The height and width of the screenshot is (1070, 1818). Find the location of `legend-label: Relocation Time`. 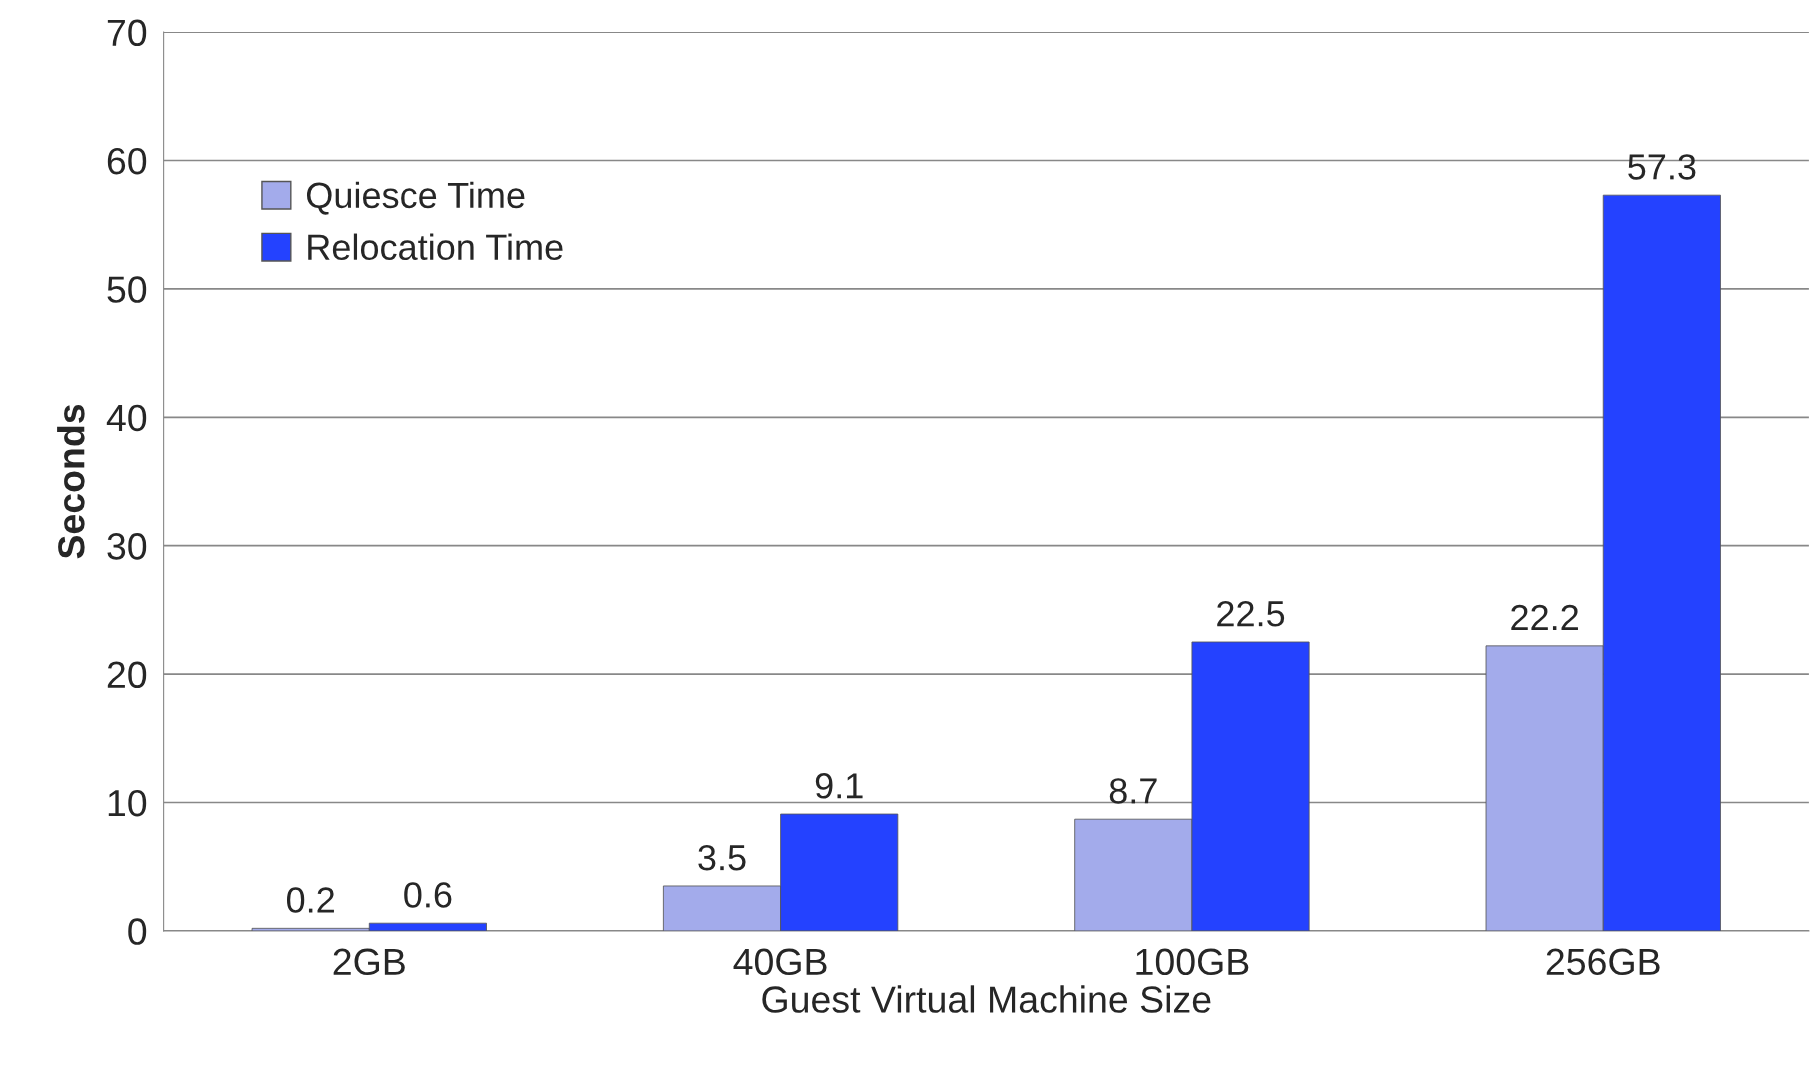

legend-label: Relocation Time is located at coordinates (435, 247).